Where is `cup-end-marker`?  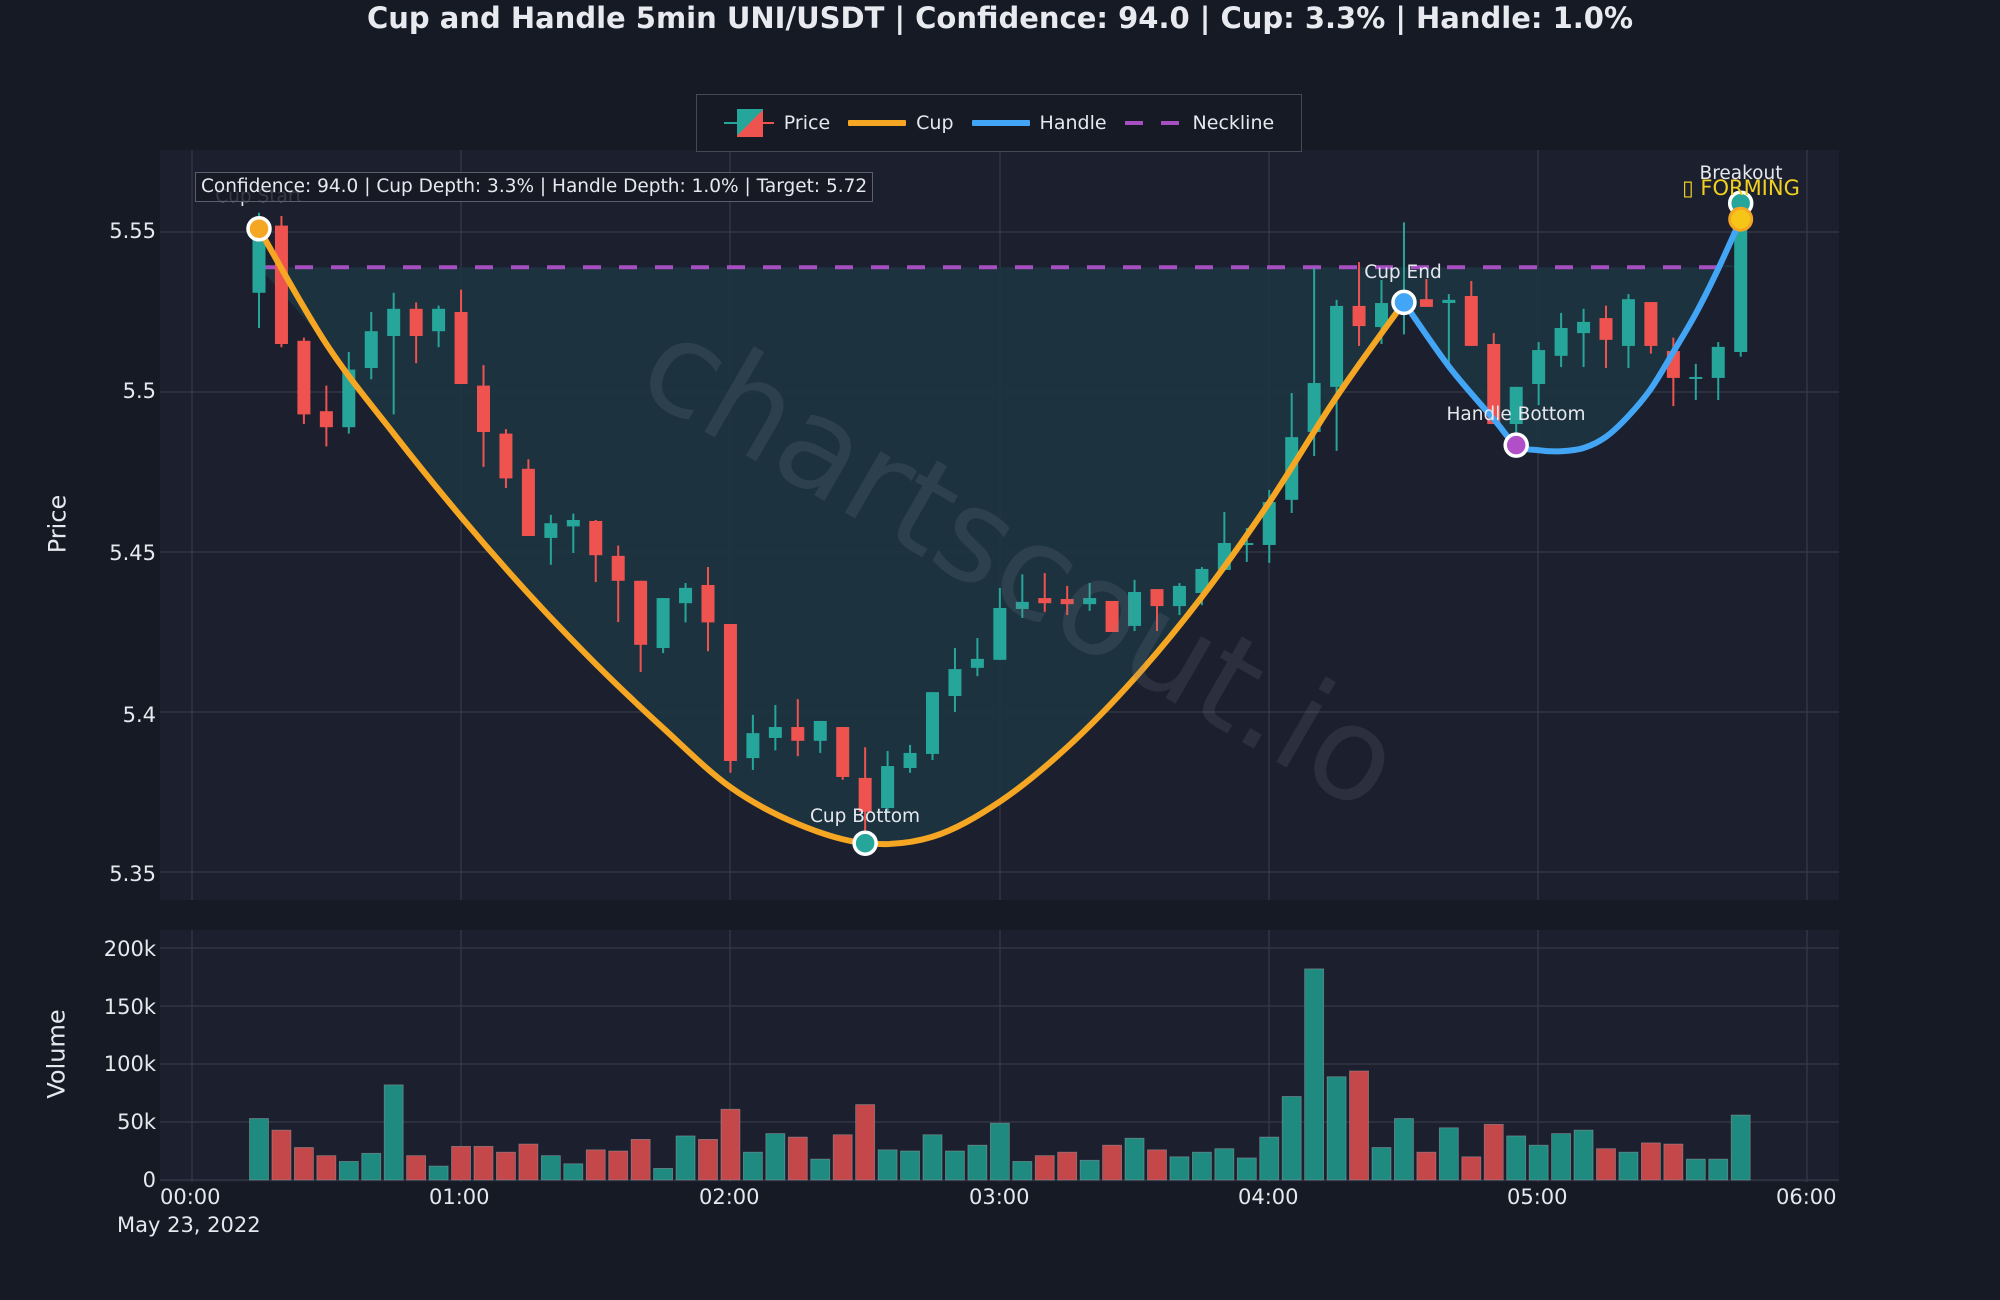 cup-end-marker is located at coordinates (1404, 302).